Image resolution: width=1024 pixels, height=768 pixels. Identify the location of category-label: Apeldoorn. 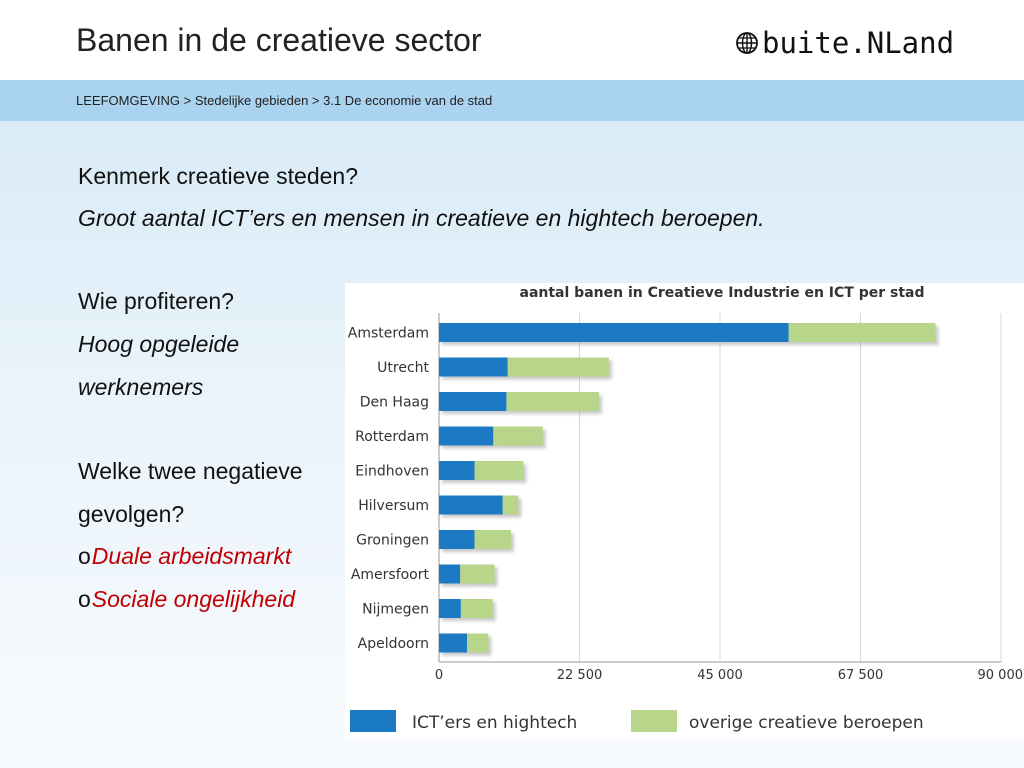
(393, 644).